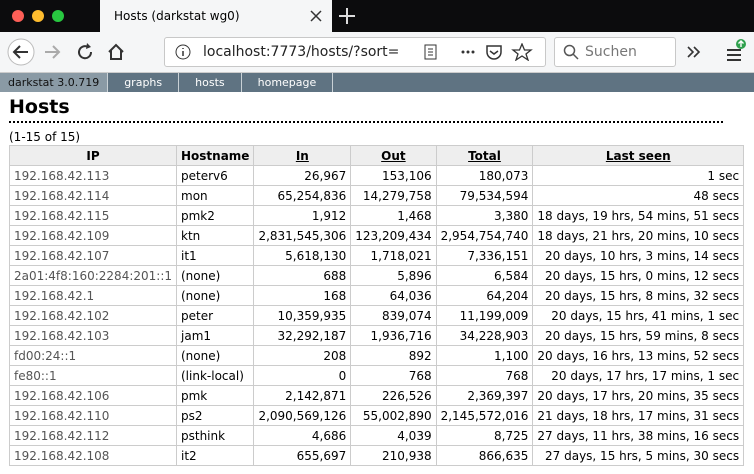 The width and height of the screenshot is (754, 474). What do you see at coordinates (484, 455) in the screenshot?
I see `cell: 866,635` at bounding box center [484, 455].